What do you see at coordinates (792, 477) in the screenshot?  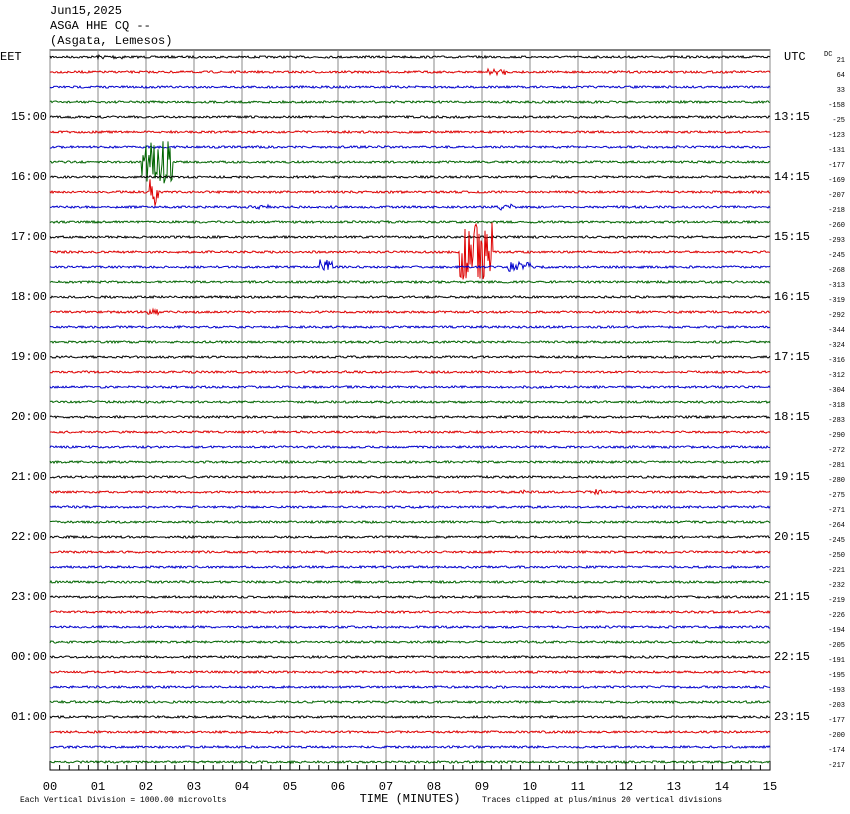 I see `right-time-label: 19:15` at bounding box center [792, 477].